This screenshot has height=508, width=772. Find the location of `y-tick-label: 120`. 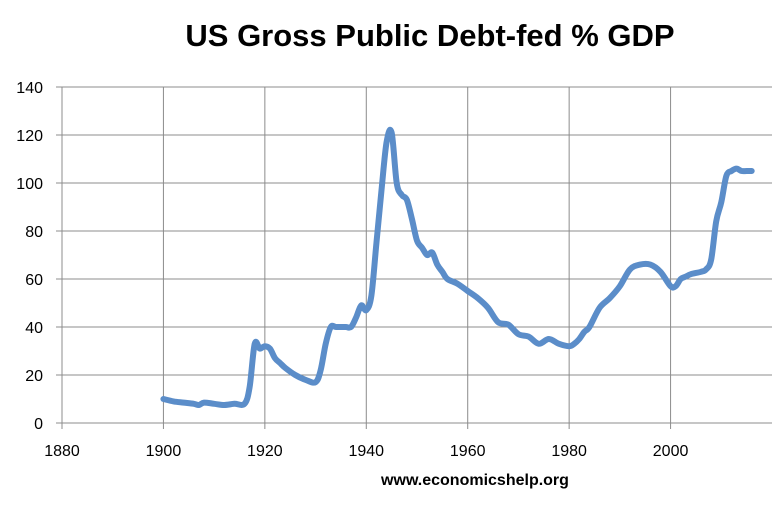

y-tick-label: 120 is located at coordinates (29, 136).